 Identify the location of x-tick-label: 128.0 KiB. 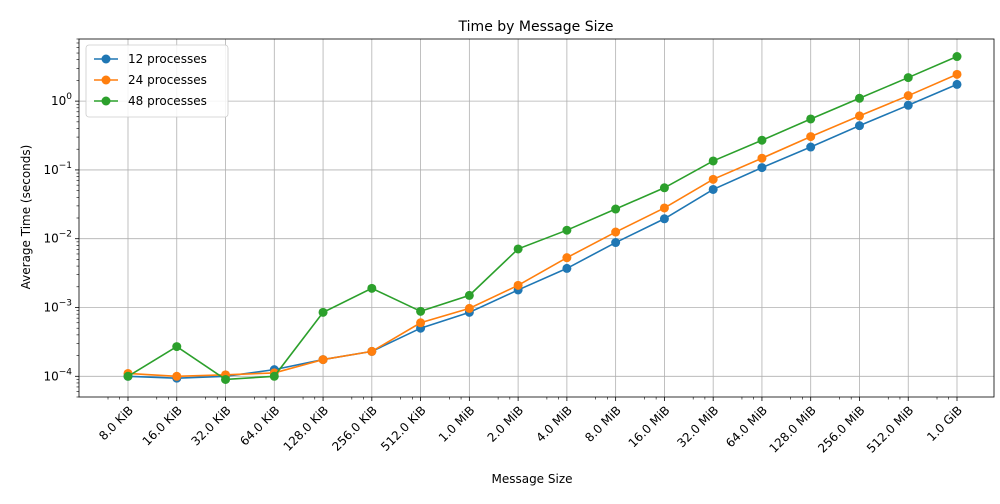
(306, 428).